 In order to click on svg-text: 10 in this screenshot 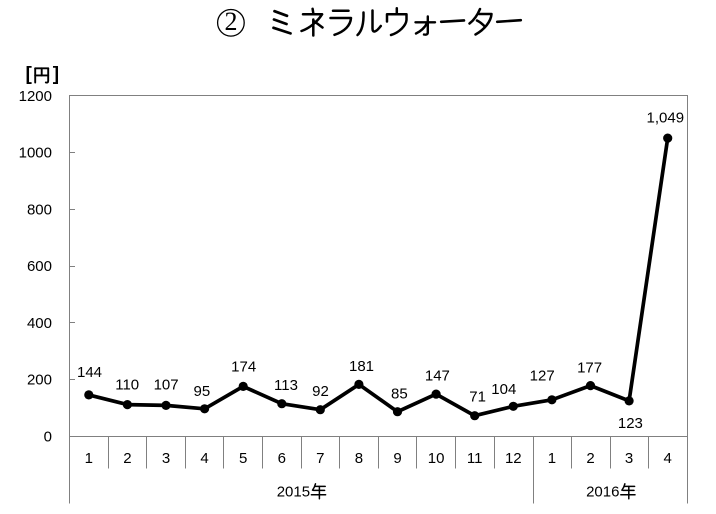, I will do `click(436, 458)`.